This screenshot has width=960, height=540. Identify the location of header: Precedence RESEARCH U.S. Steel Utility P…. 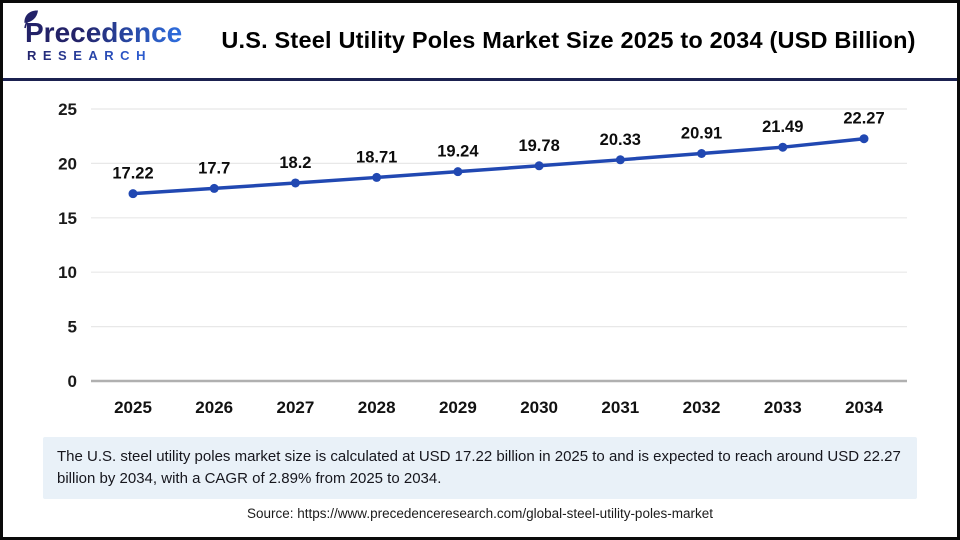
(480, 42).